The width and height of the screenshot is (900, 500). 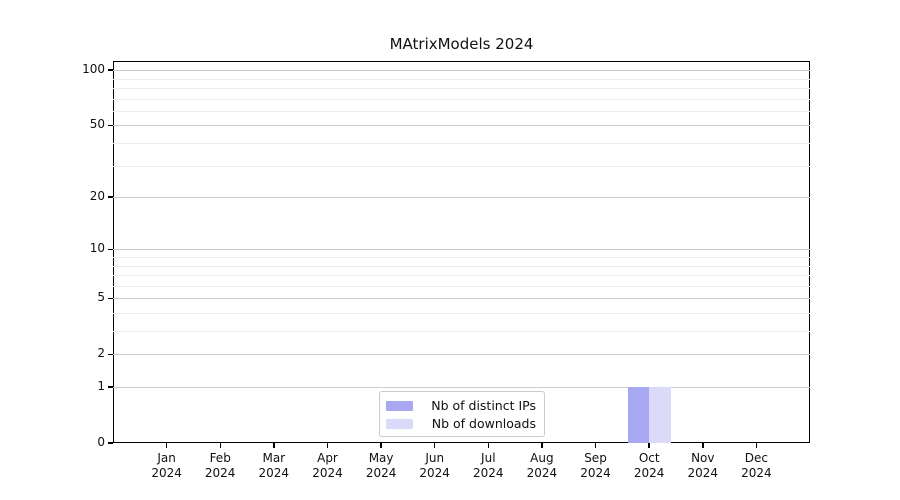 I want to click on y-tick-label: 5, so click(x=101, y=297).